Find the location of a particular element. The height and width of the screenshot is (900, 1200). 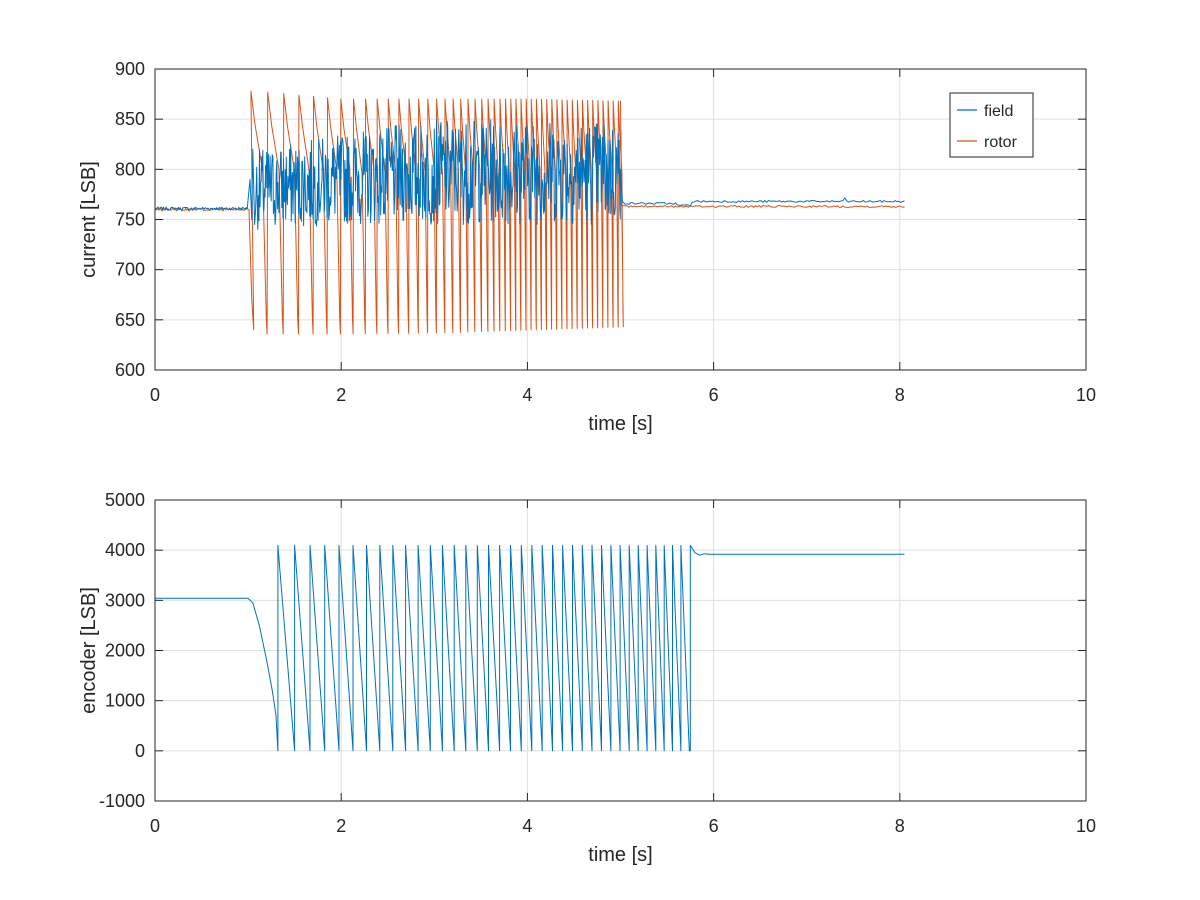

y-tick-label: 700 is located at coordinates (130, 270).